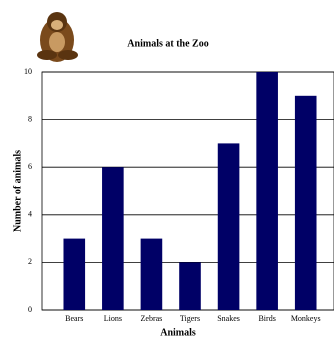 This screenshot has height=340, width=334. I want to click on x-axis-title: Animals, so click(178, 332).